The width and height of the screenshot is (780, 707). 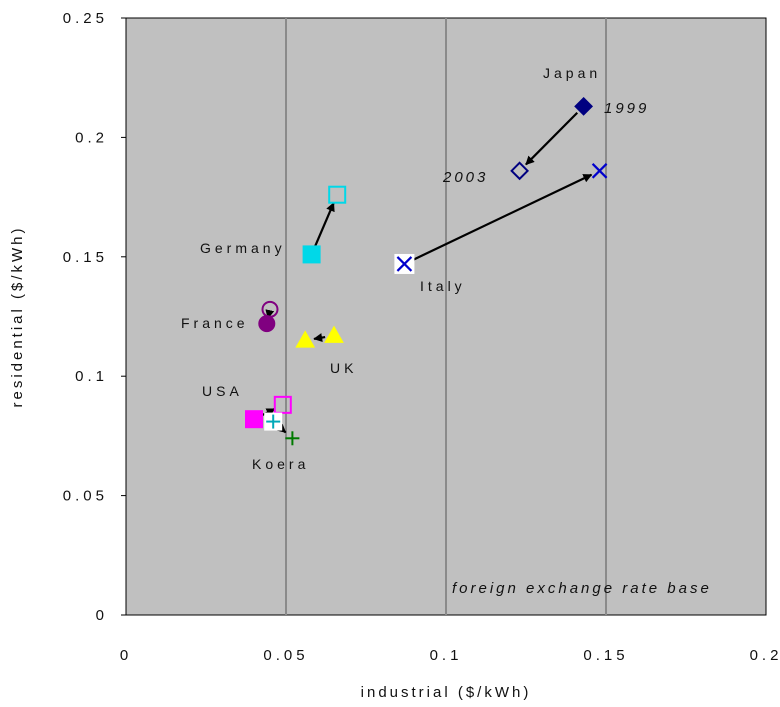 What do you see at coordinates (222, 391) in the screenshot?
I see `label-usa: USA` at bounding box center [222, 391].